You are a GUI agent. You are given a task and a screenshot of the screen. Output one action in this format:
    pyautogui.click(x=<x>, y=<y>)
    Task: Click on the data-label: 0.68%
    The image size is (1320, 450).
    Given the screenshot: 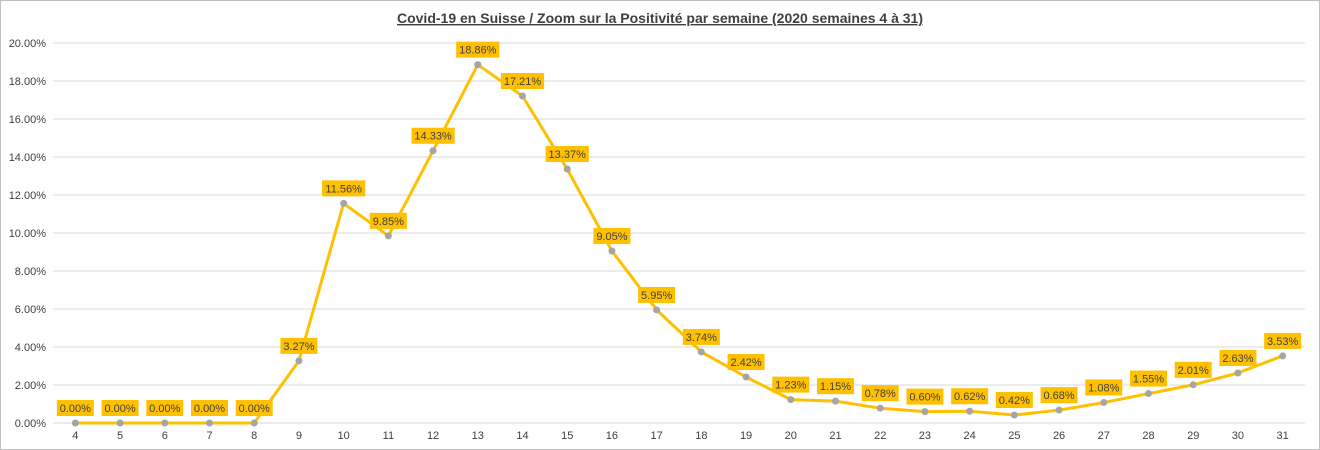 What is the action you would take?
    pyautogui.click(x=1059, y=395)
    